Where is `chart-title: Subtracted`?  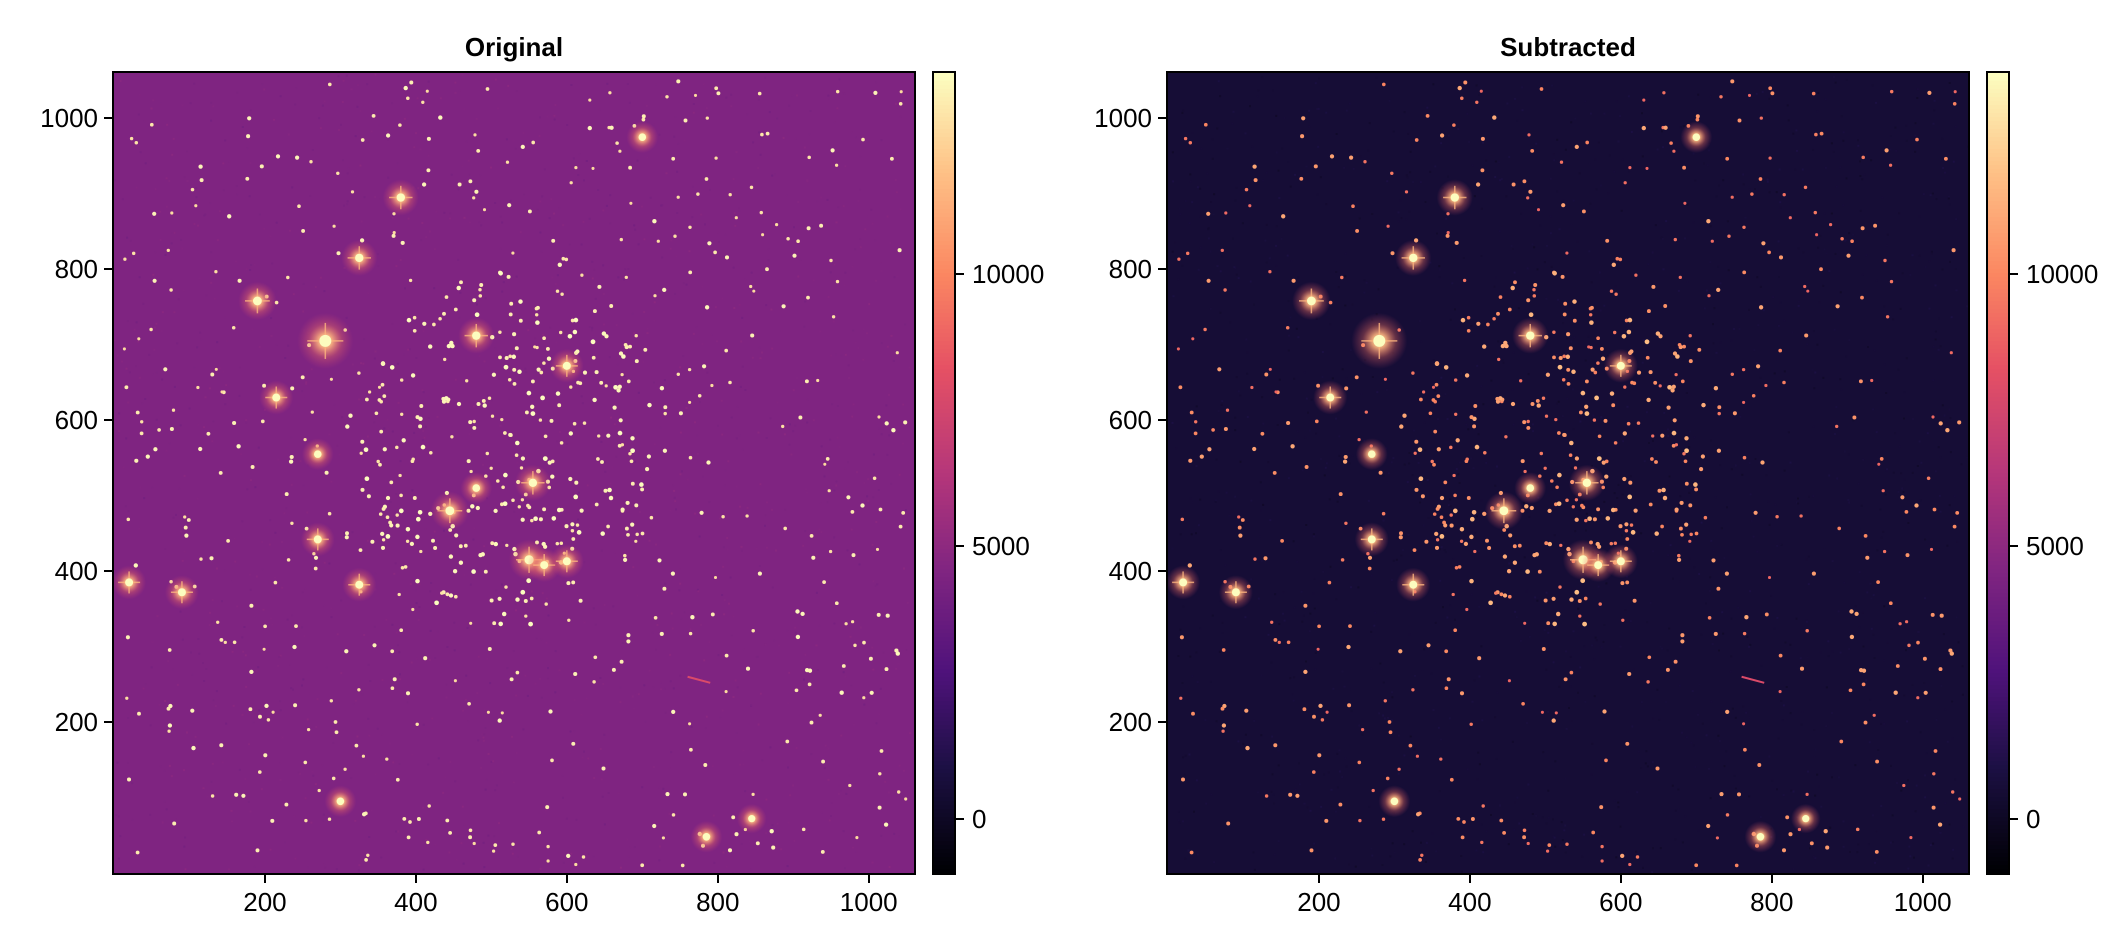 chart-title: Subtracted is located at coordinates (1568, 47).